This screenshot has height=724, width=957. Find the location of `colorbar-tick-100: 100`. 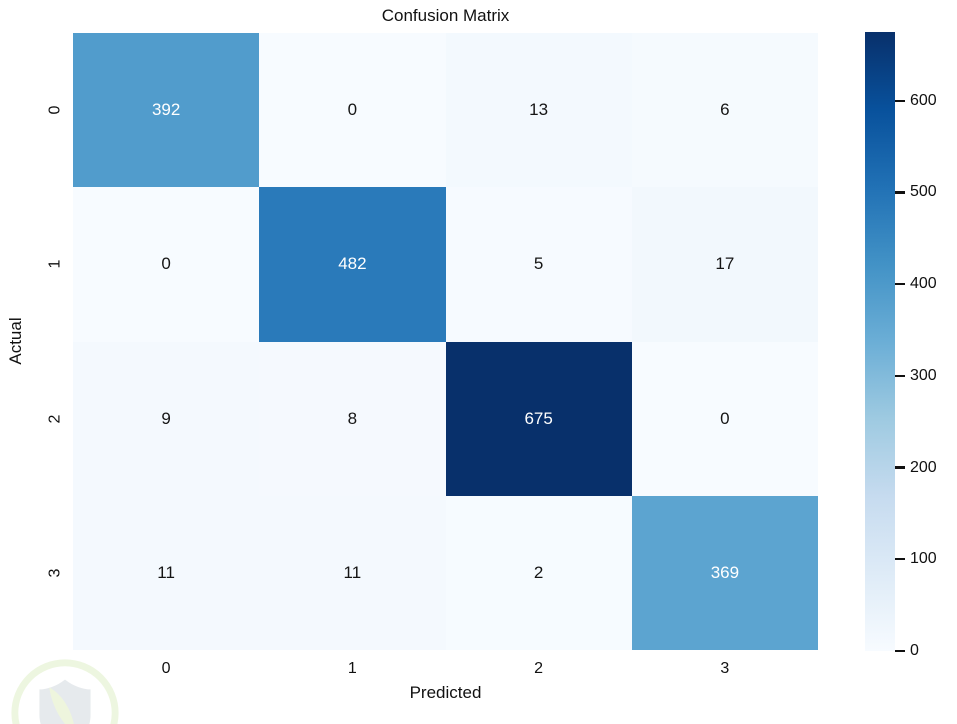

colorbar-tick-100: 100 is located at coordinates (916, 559).